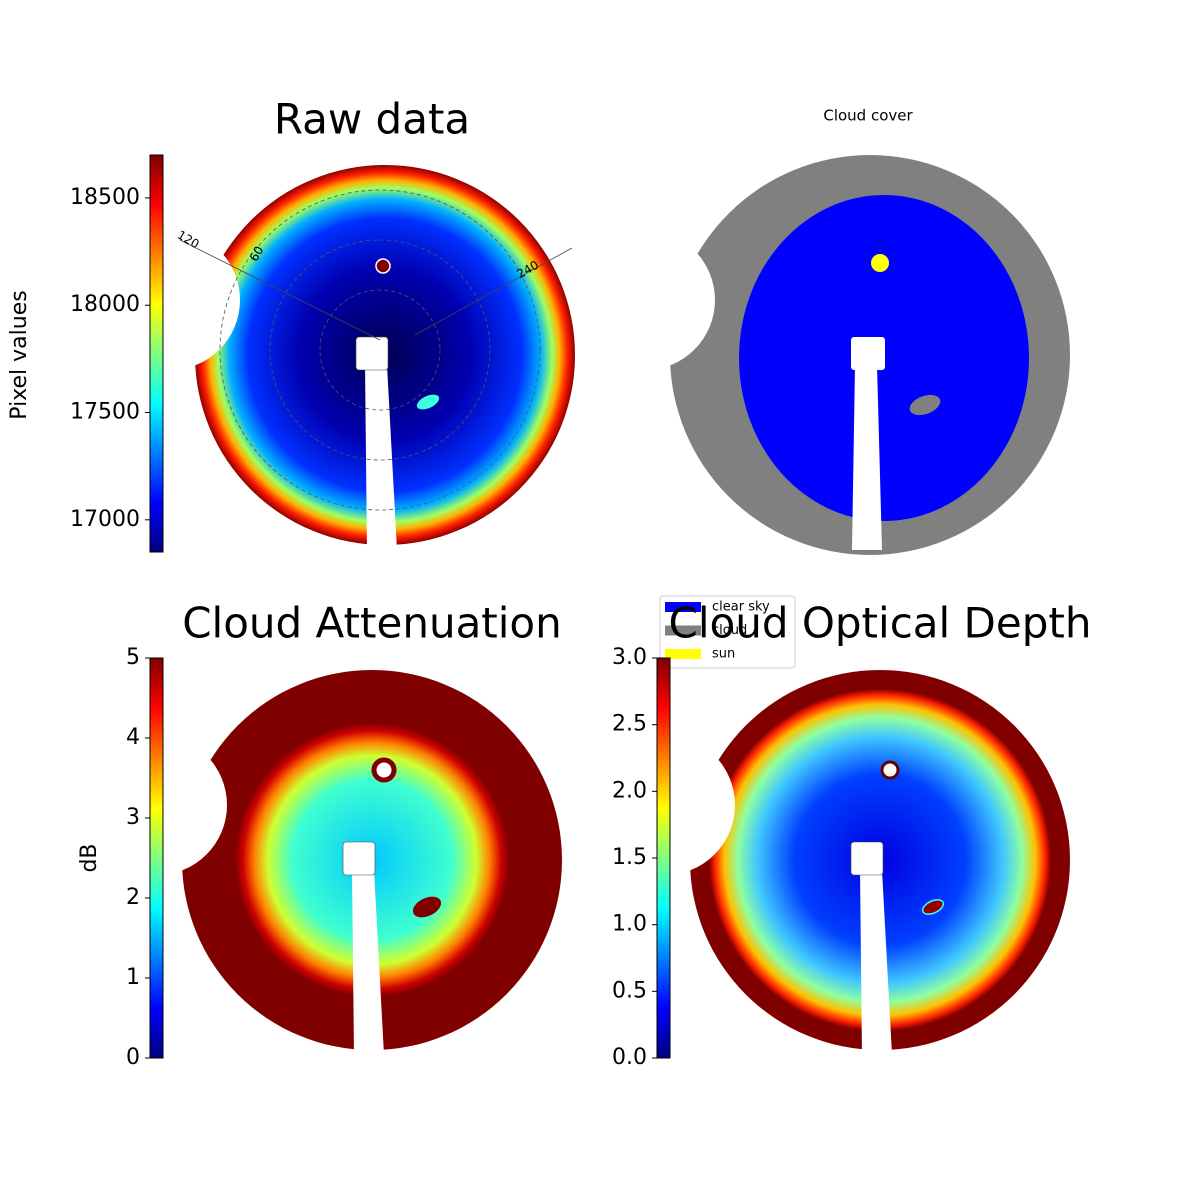  I want to click on colorbar-tick-label: 1.5, so click(629, 857).